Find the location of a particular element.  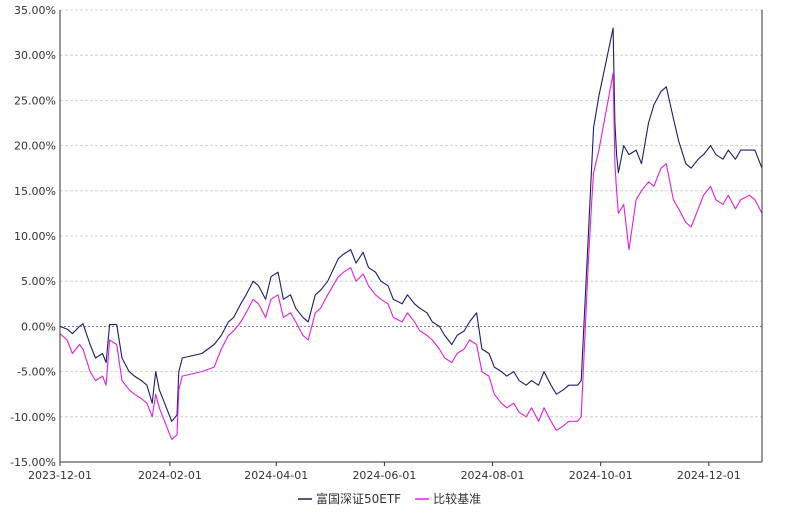

y-tick-label: -10.00% is located at coordinates (33, 417).